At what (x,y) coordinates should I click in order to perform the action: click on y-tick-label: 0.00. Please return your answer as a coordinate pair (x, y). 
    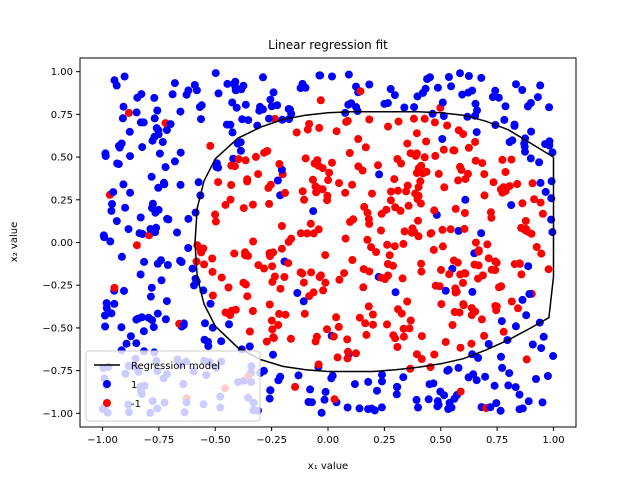
    Looking at the image, I should click on (62, 243).